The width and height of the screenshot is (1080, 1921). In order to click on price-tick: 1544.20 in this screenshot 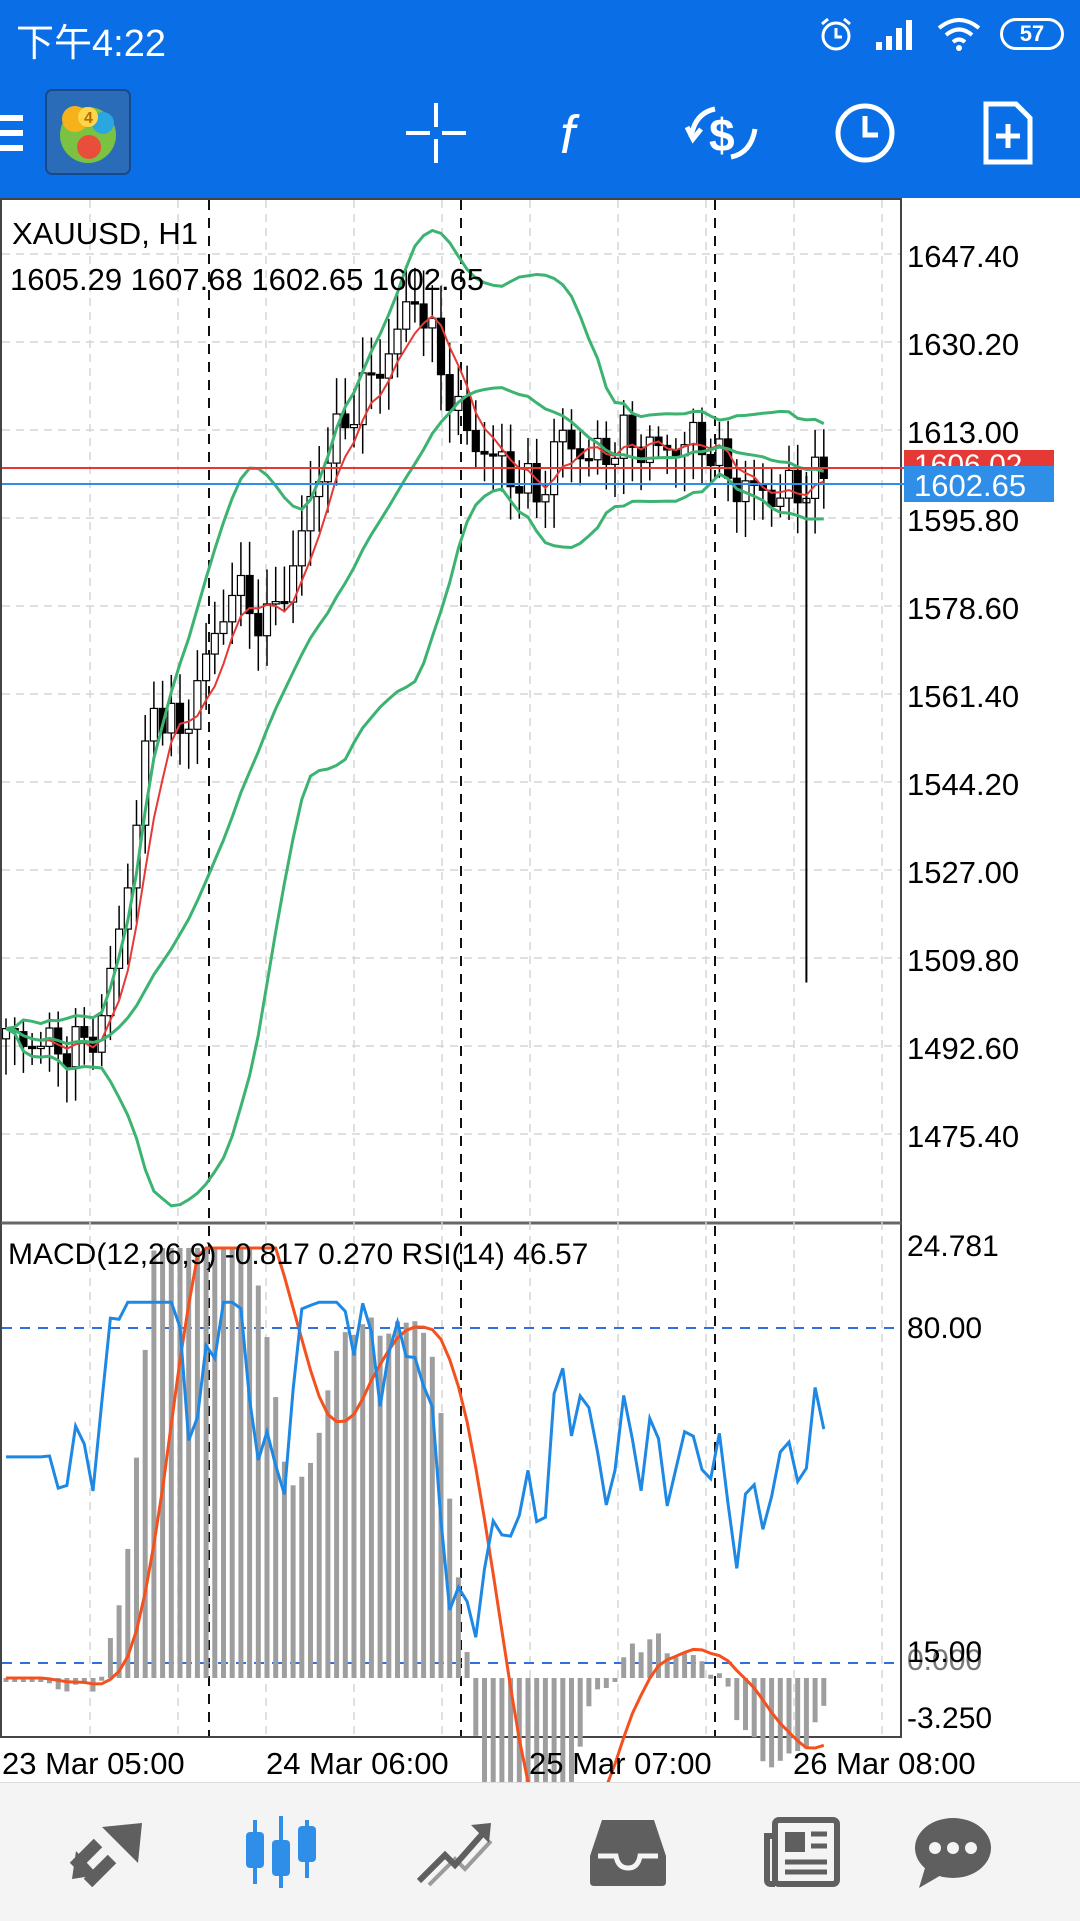, I will do `click(963, 784)`.